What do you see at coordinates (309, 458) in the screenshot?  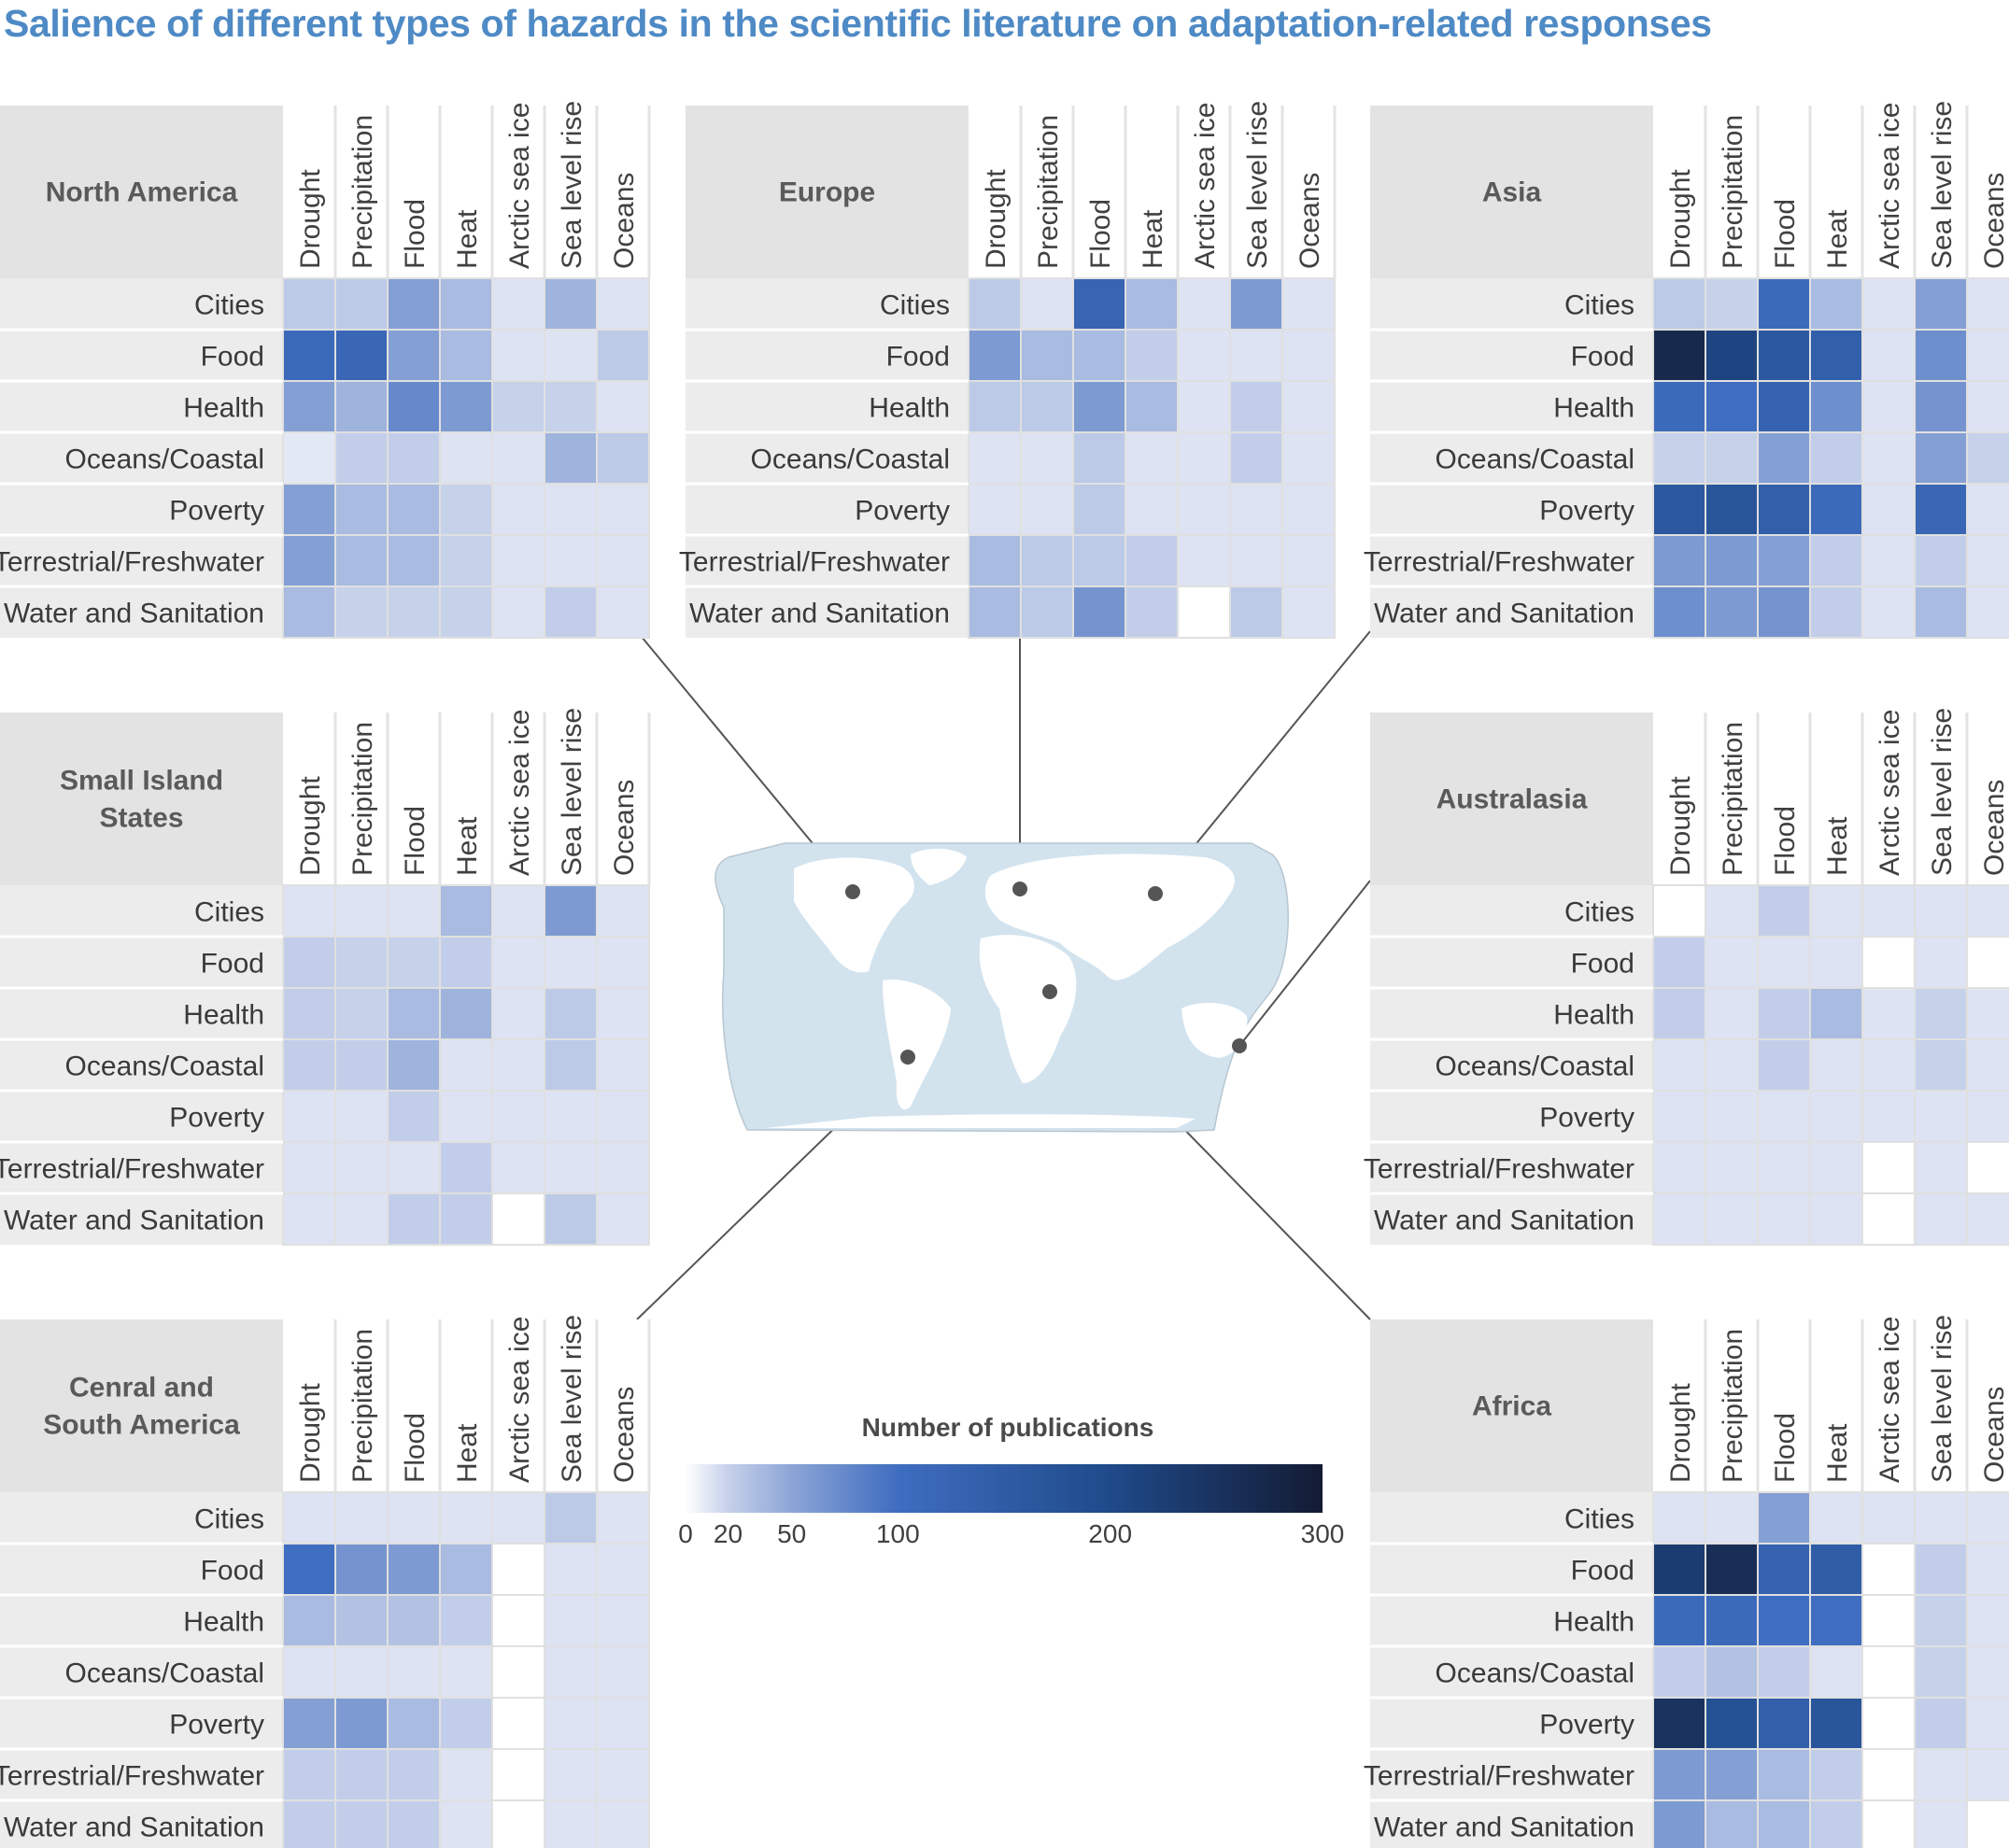 I see `cell-oceans-coastal-drought` at bounding box center [309, 458].